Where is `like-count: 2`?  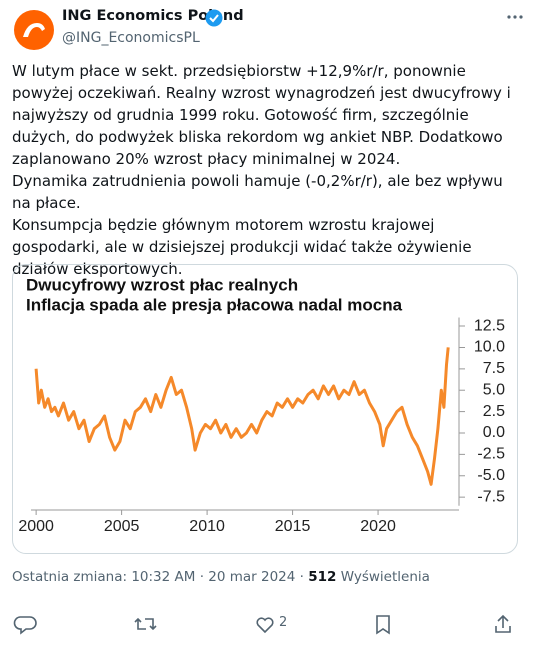 like-count: 2 is located at coordinates (283, 622).